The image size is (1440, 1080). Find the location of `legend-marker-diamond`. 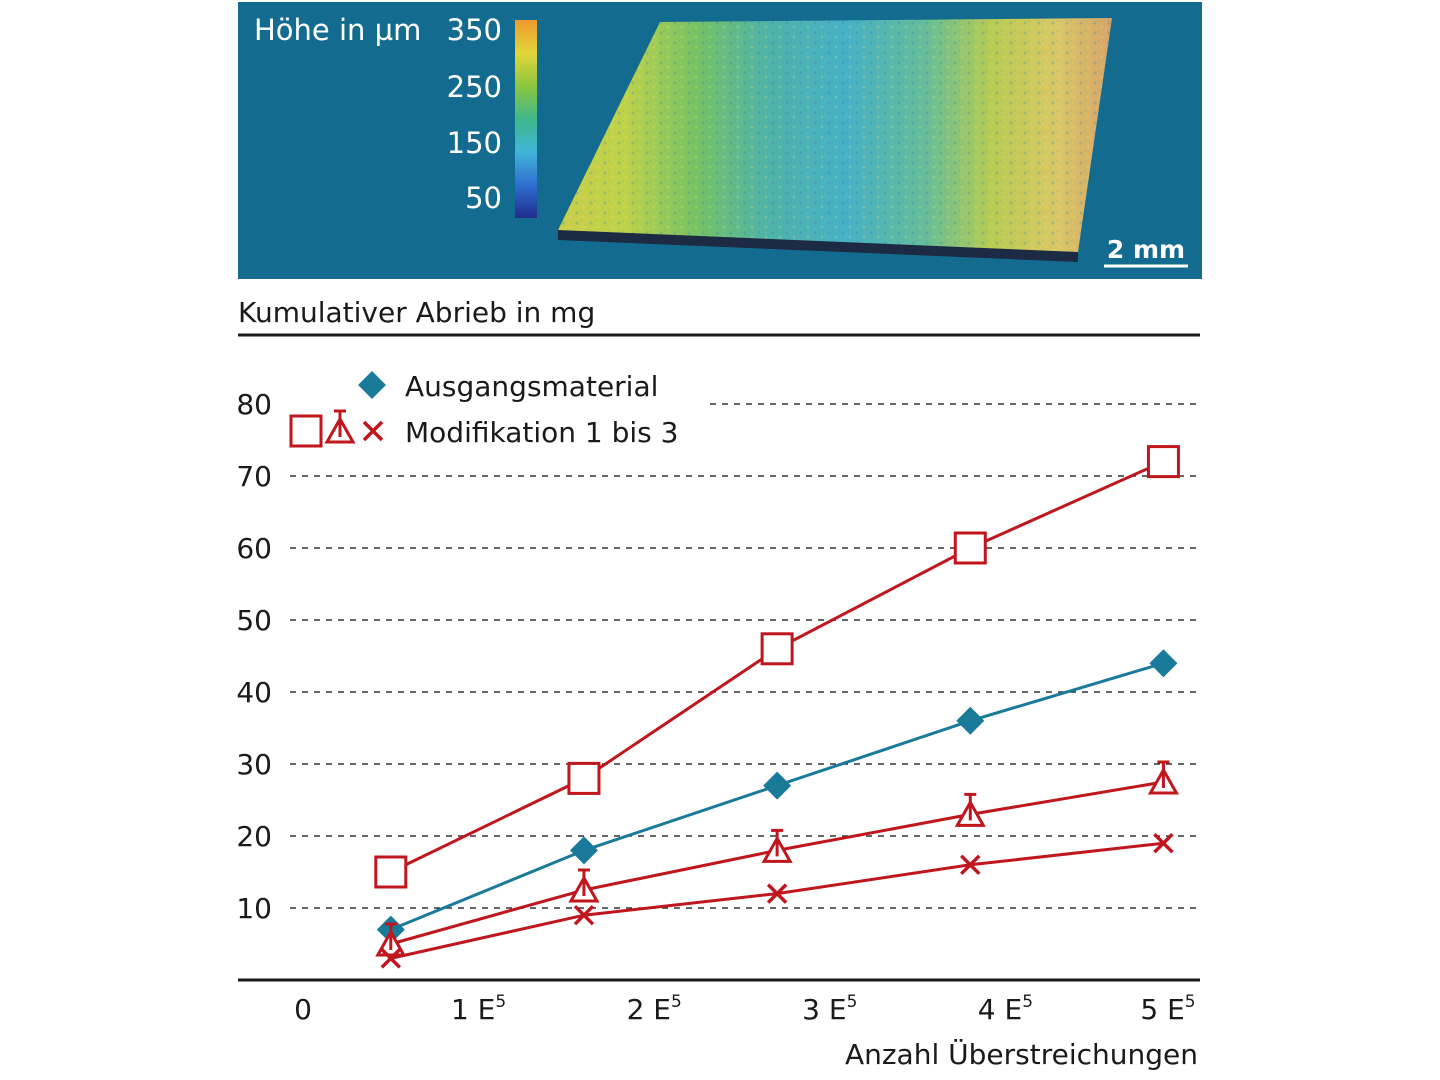

legend-marker-diamond is located at coordinates (372, 385).